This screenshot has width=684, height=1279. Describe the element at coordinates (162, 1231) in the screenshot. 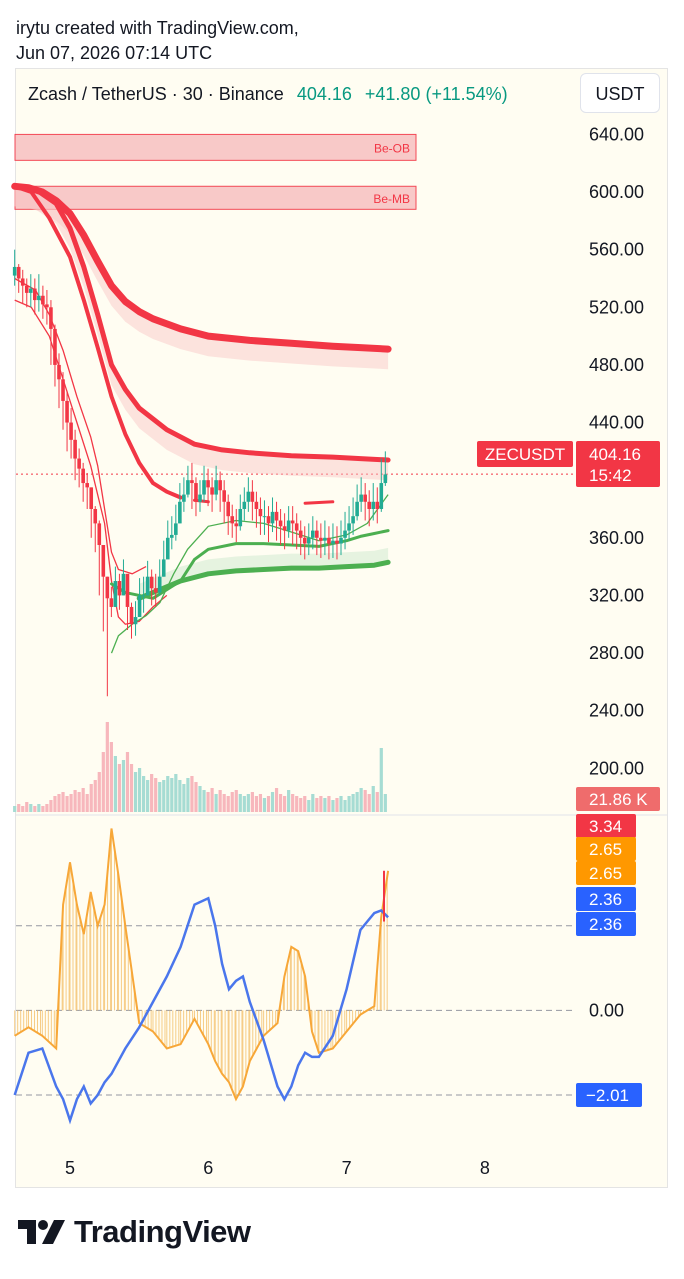

I see `tradingview-wordmark: TradingView` at that location.